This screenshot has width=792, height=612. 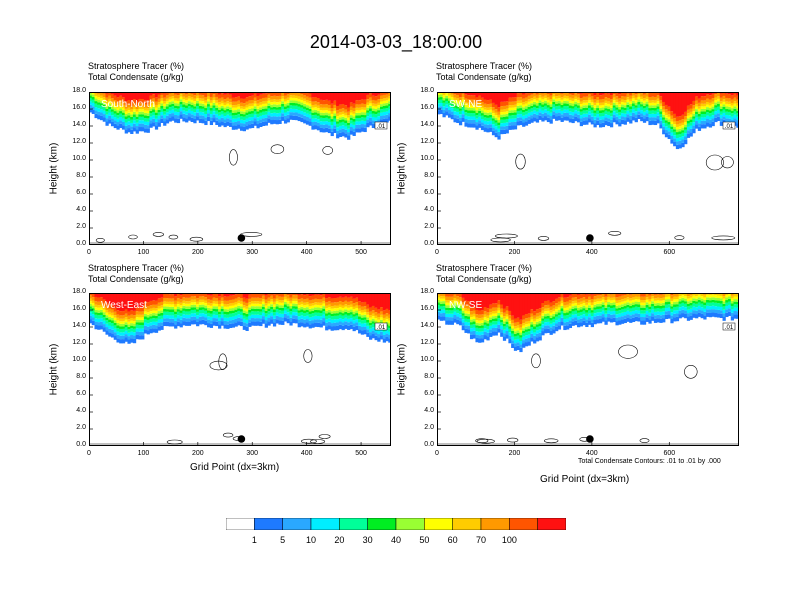 I want to click on plot-frame, so click(x=588, y=168).